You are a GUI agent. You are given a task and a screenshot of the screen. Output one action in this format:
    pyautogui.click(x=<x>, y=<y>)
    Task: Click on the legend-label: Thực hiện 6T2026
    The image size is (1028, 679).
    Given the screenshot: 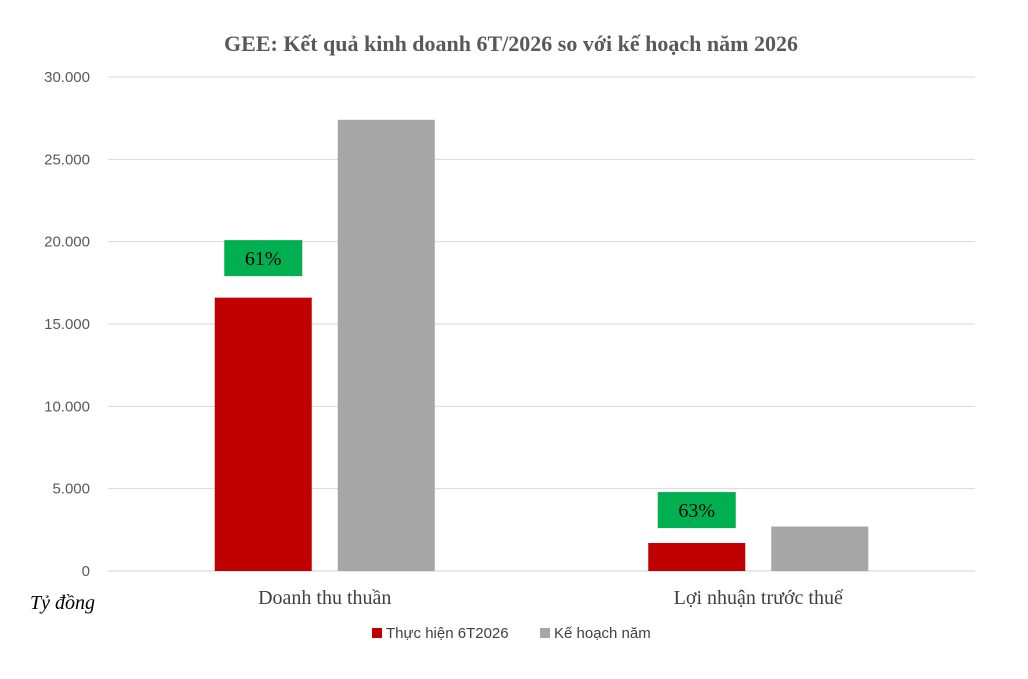 What is the action you would take?
    pyautogui.click(x=447, y=633)
    